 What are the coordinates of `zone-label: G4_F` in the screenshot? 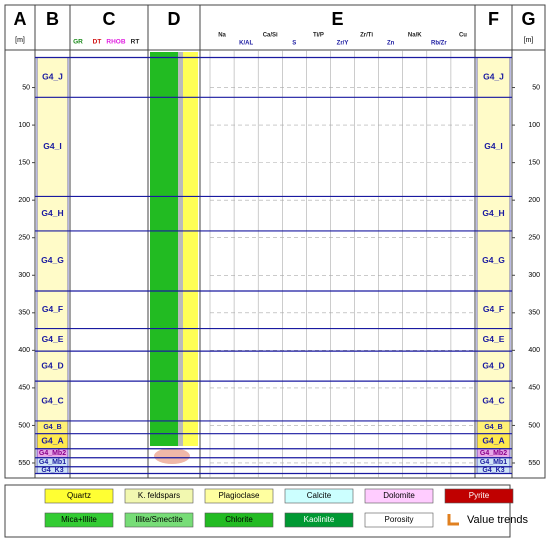 It's located at (493, 309).